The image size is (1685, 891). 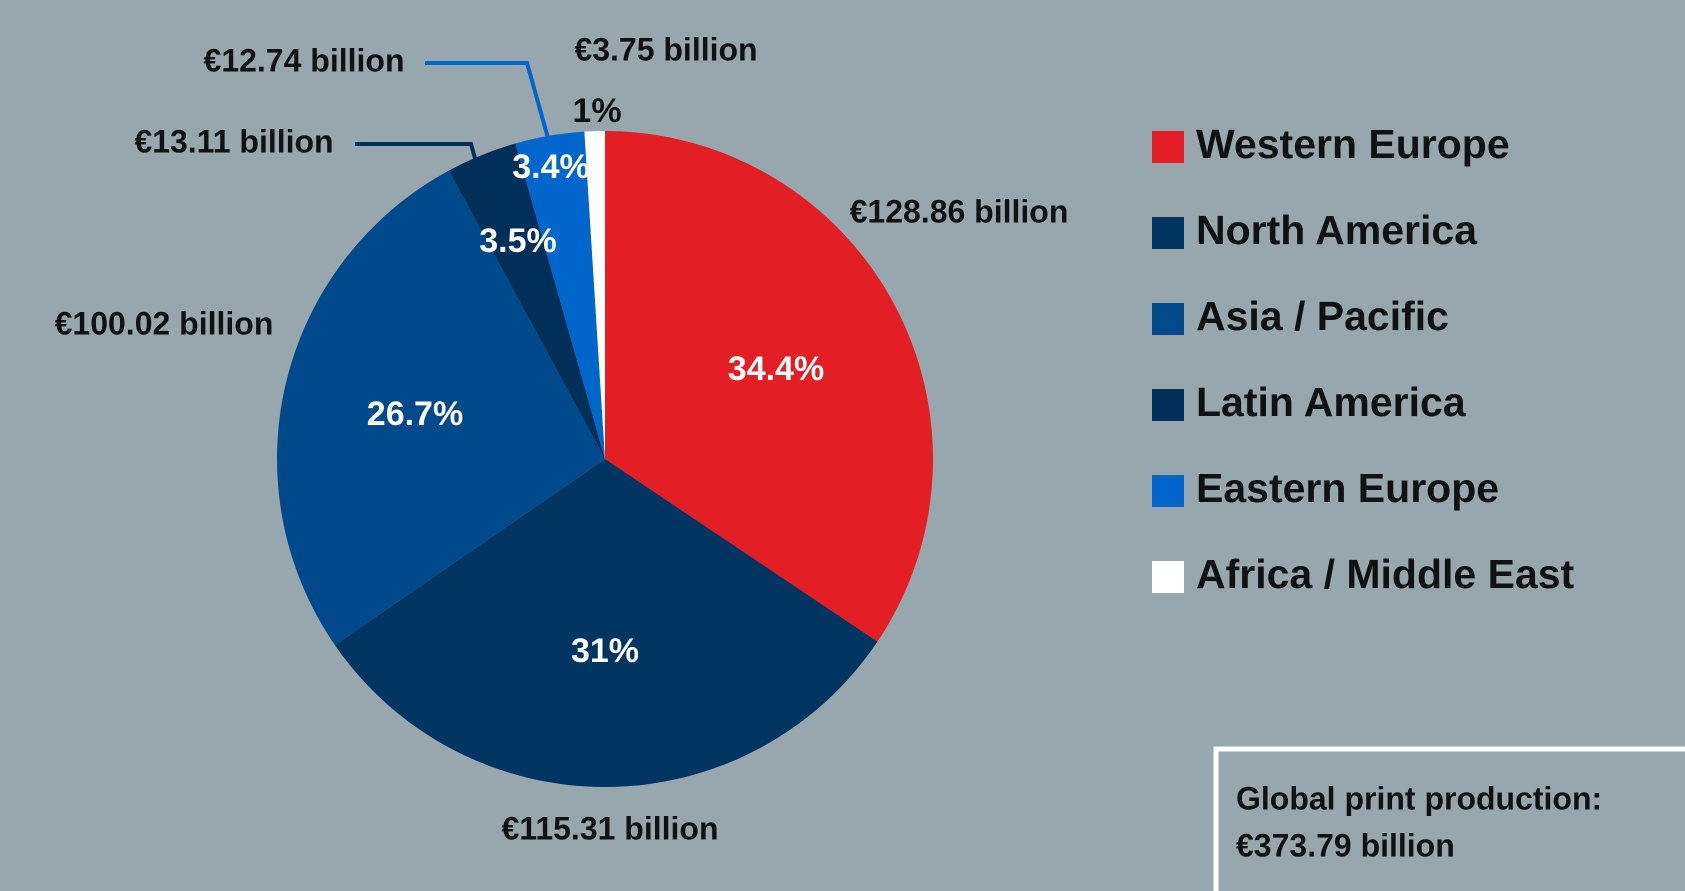 What do you see at coordinates (551, 167) in the screenshot?
I see `value-label: 3.4%` at bounding box center [551, 167].